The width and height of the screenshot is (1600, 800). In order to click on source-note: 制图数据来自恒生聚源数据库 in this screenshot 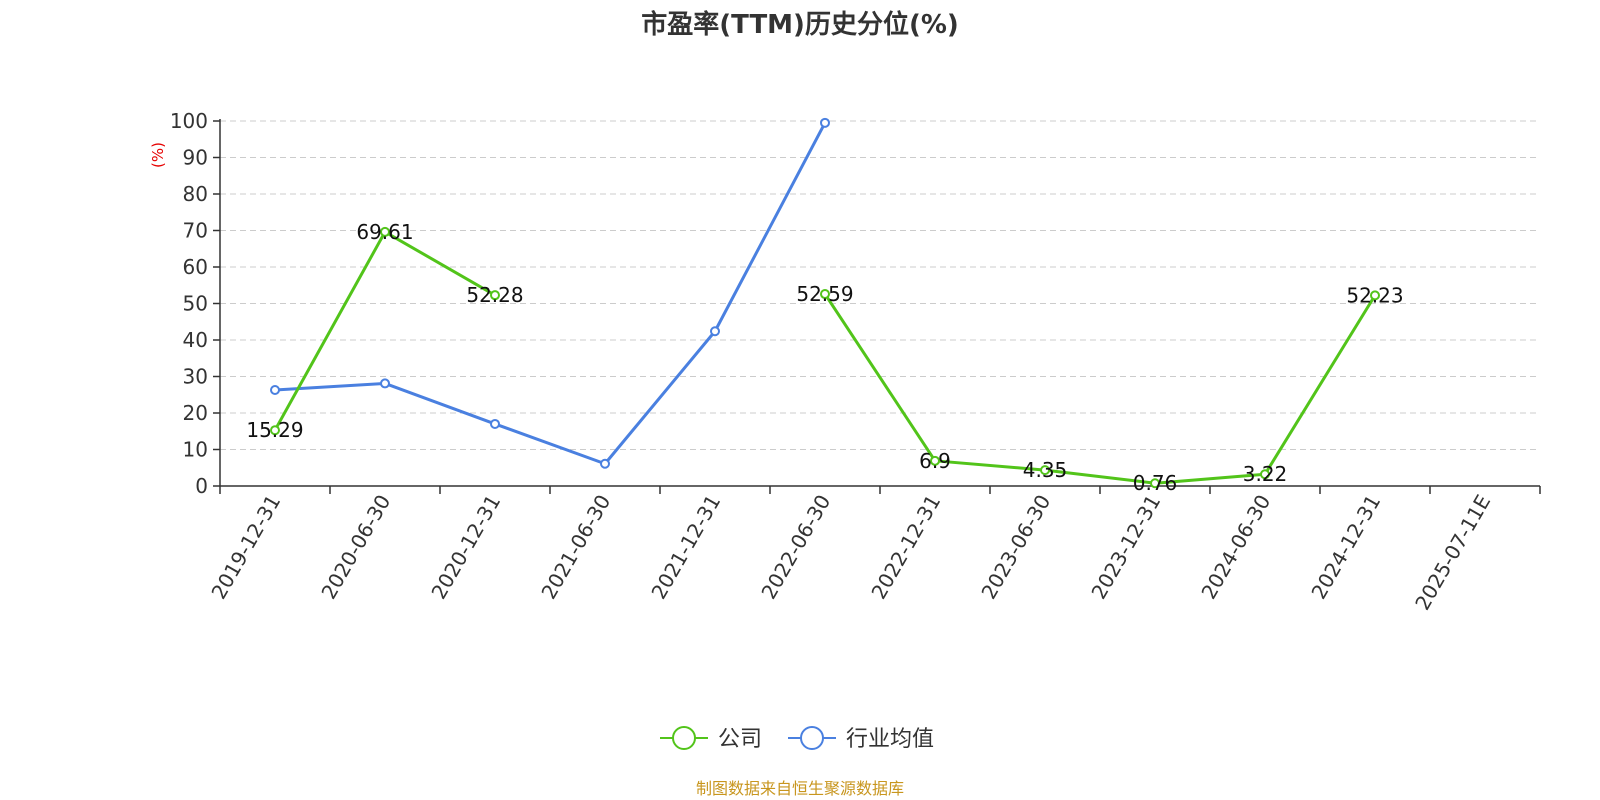, I will do `click(800, 788)`.